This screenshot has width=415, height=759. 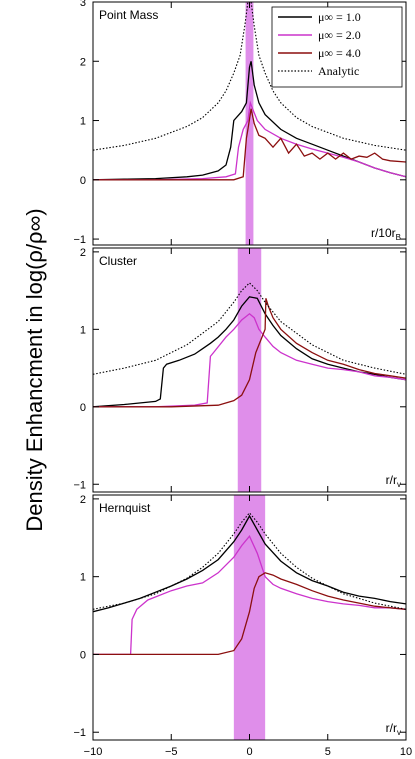 What do you see at coordinates (339, 17) in the screenshot?
I see `legend-label: μ∞ = 1.0` at bounding box center [339, 17].